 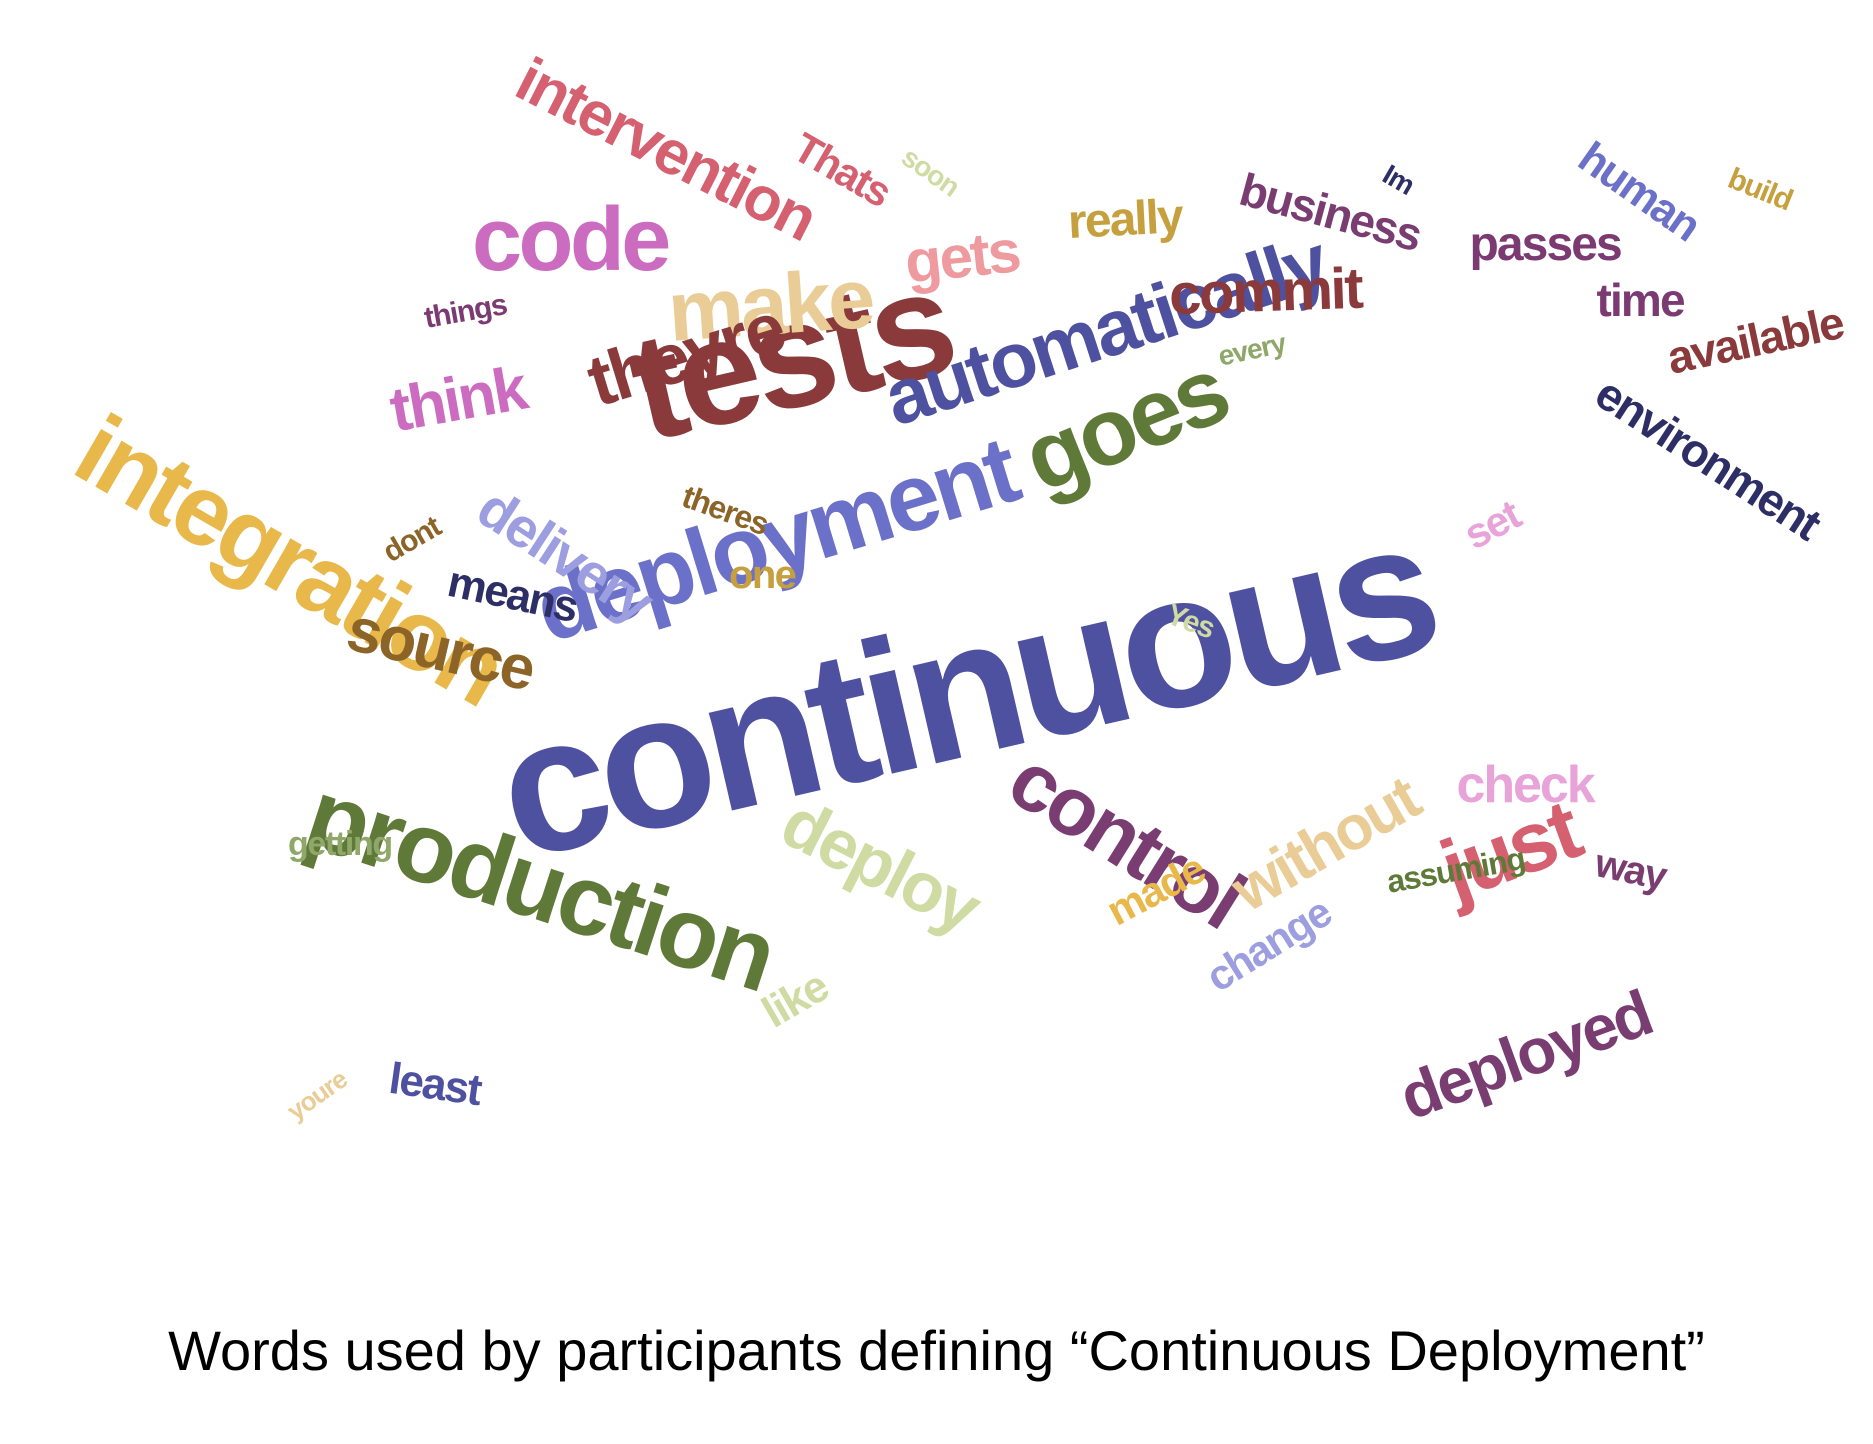 I want to click on word-without: without, so click(x=1324, y=844).